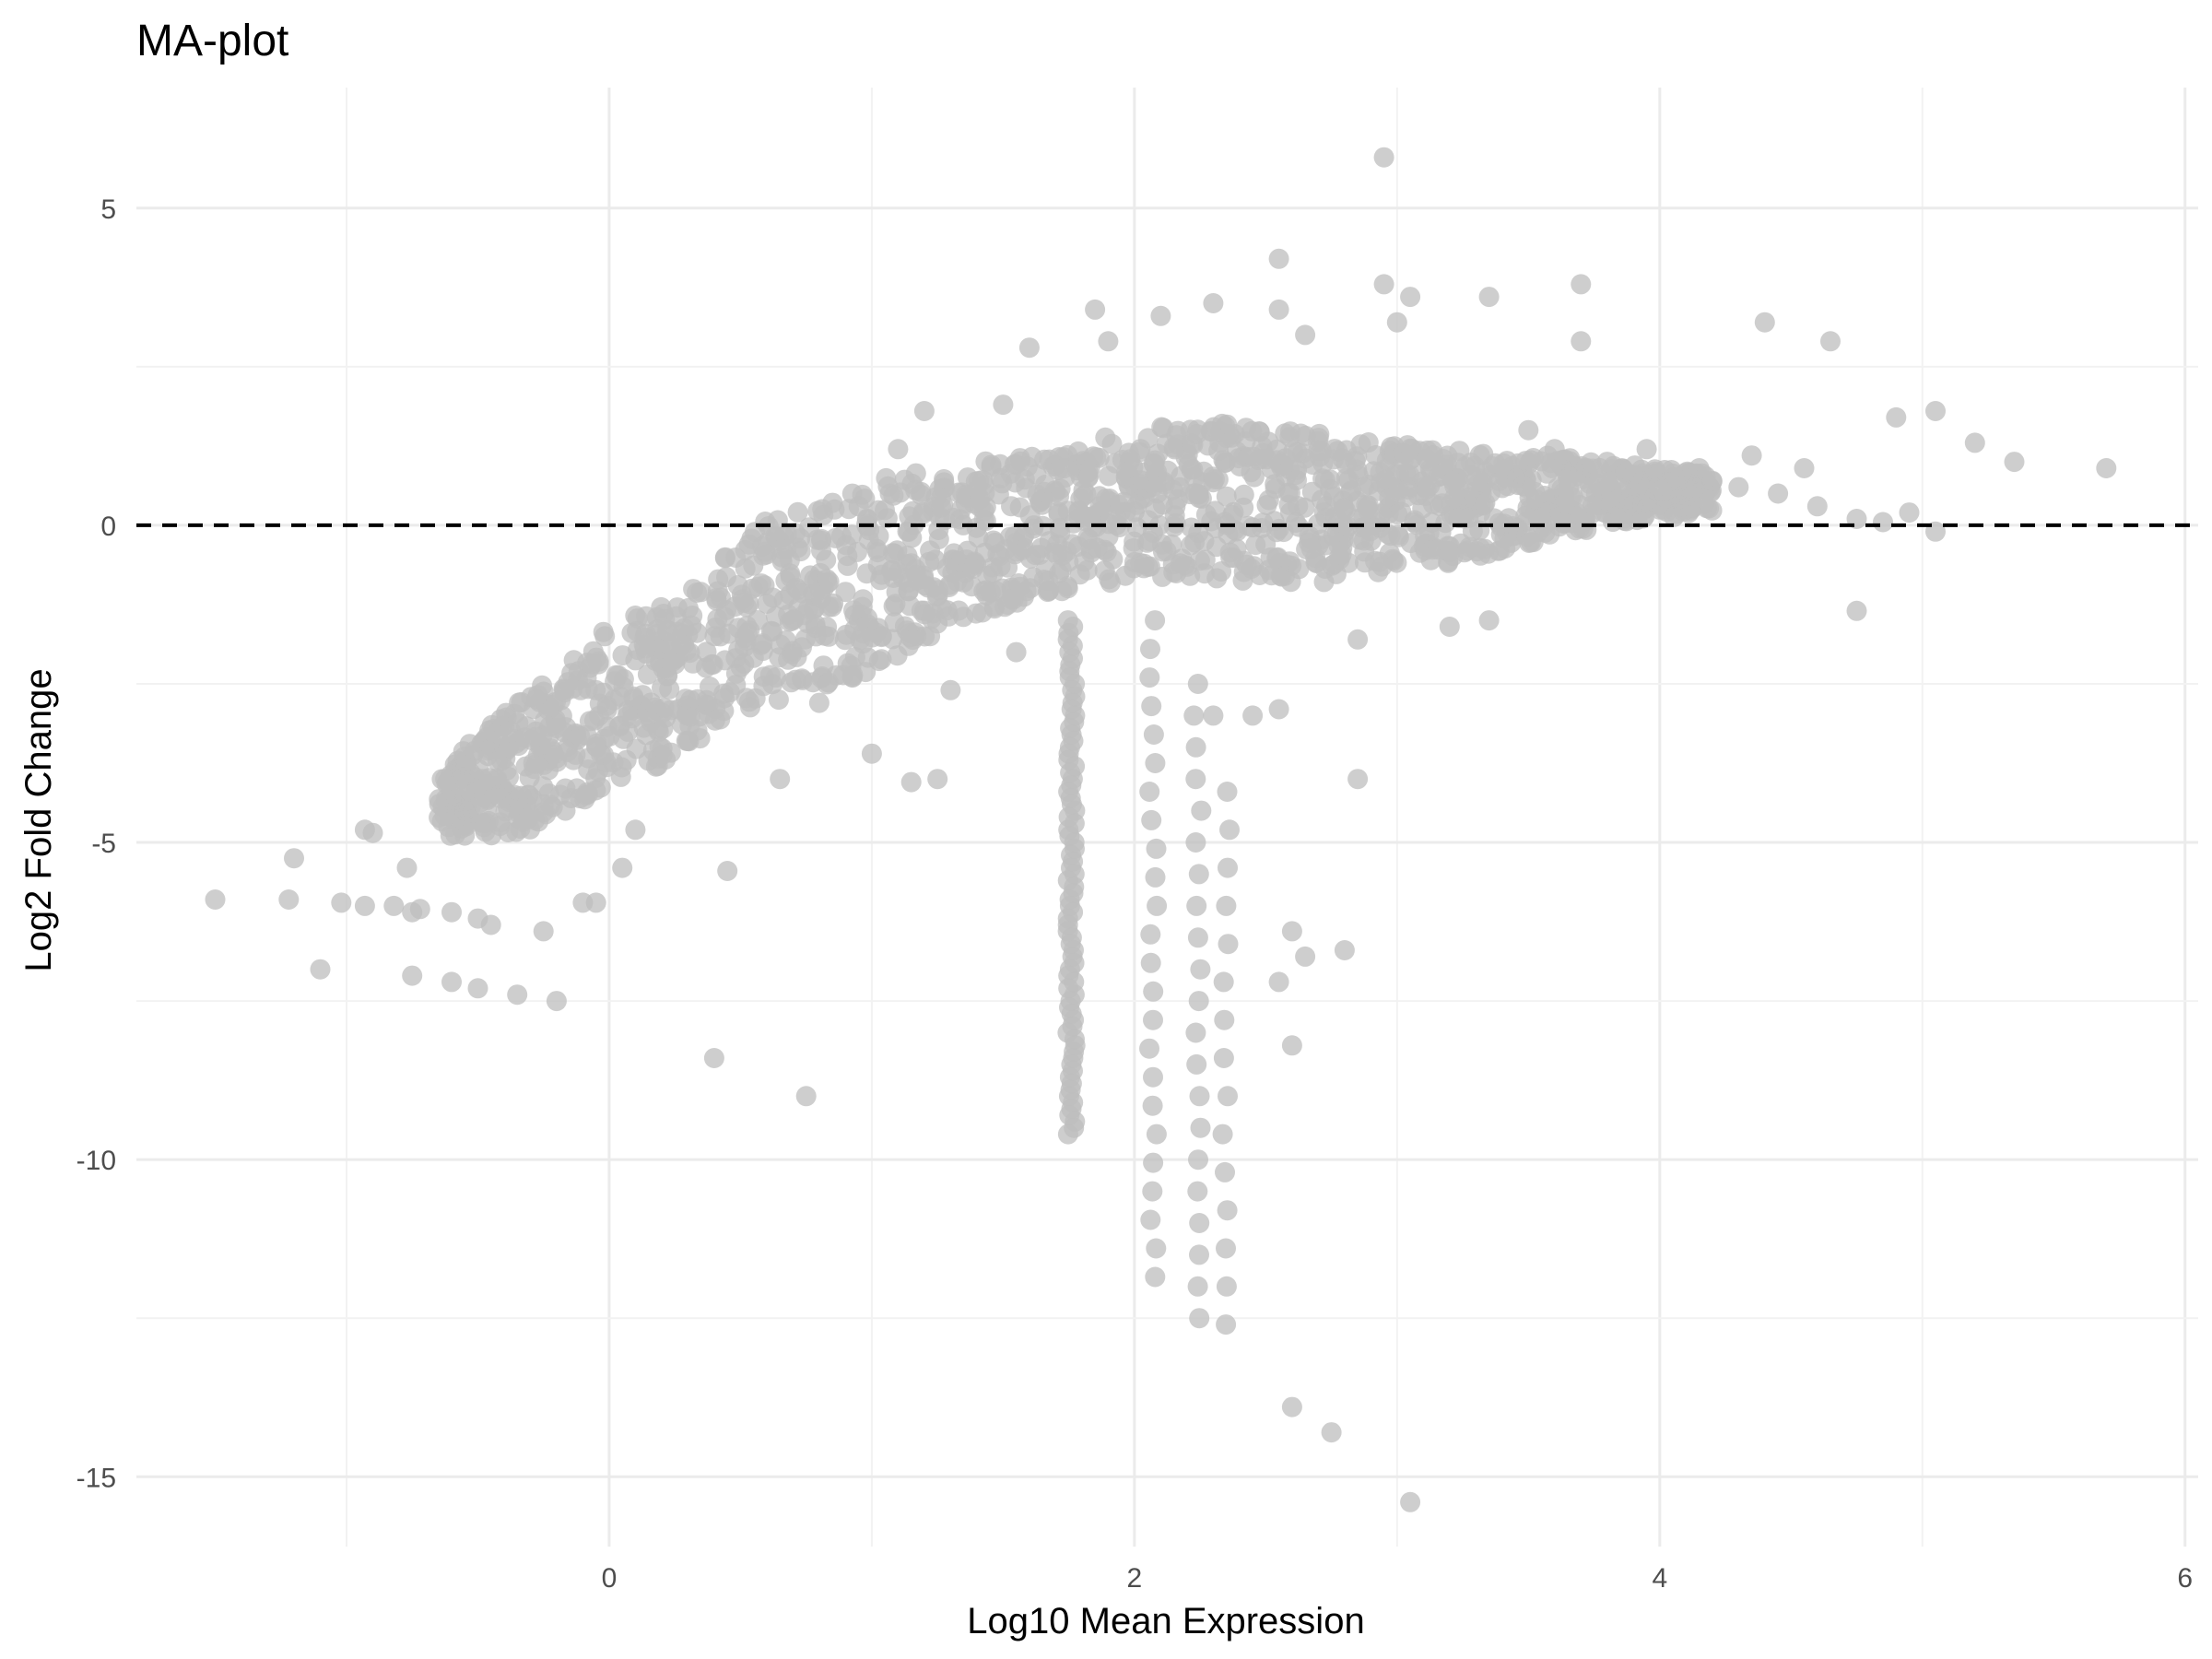 The image size is (2212, 1659). I want to click on x-tick-label: 2, so click(1135, 1578).